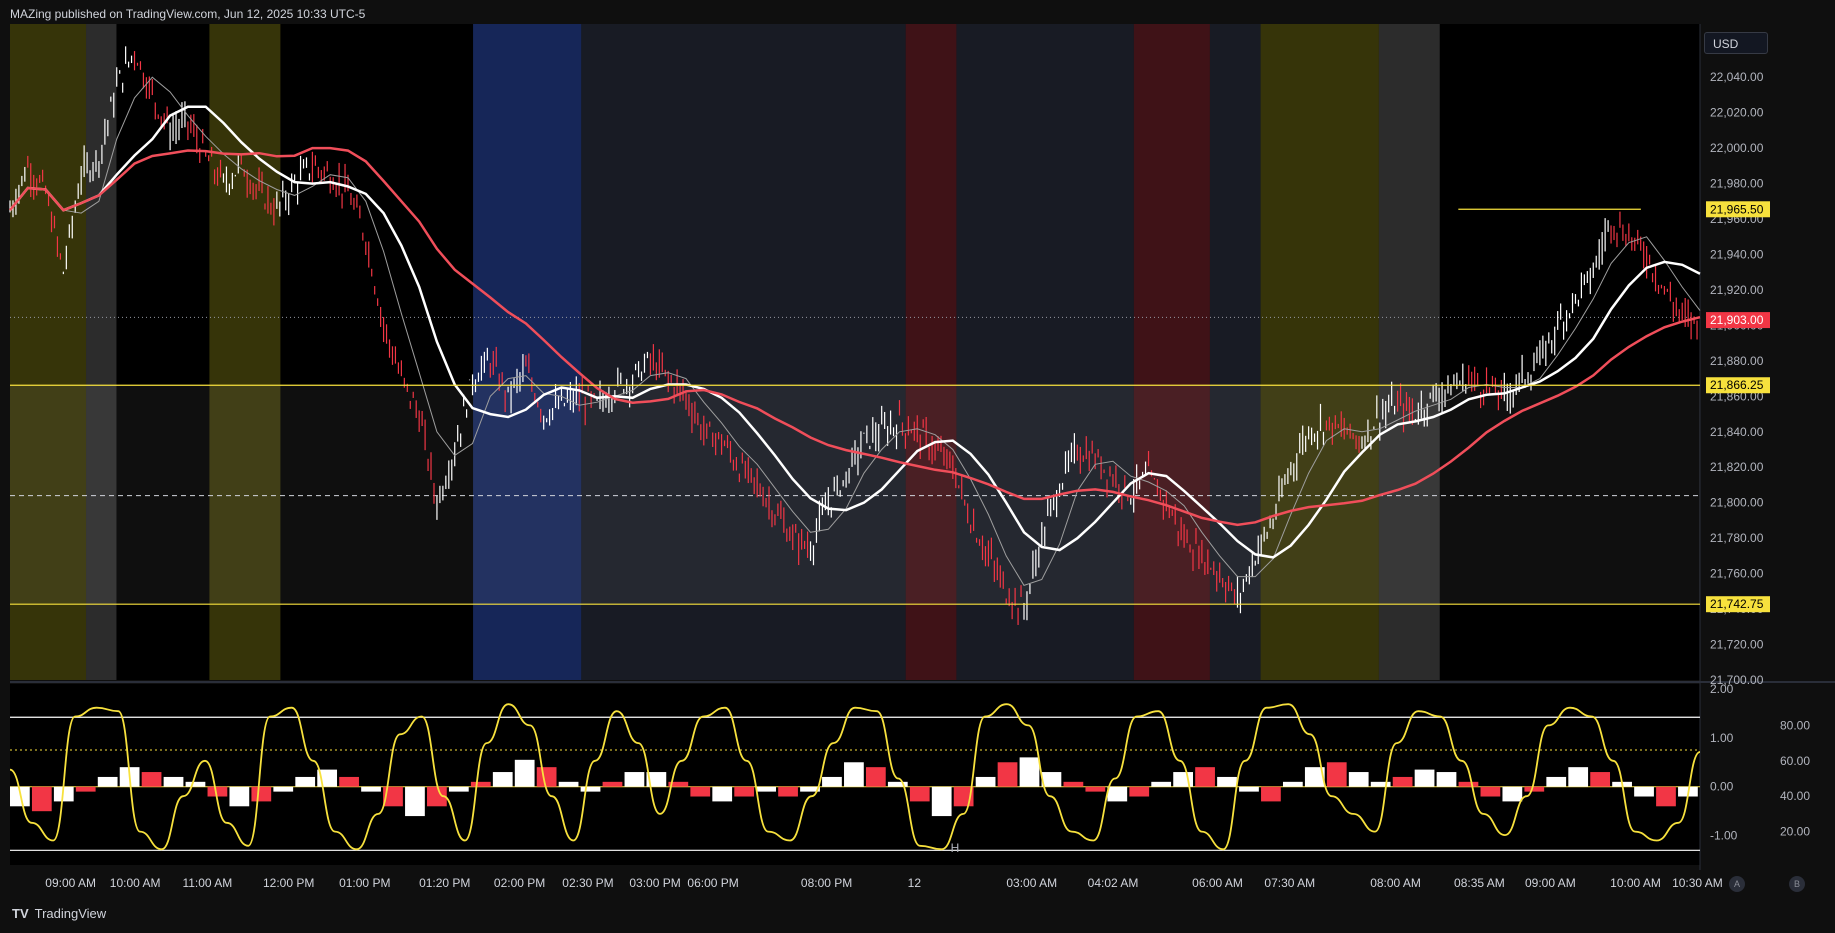  Describe the element at coordinates (1722, 787) in the screenshot. I see `osc-axis-tick: 0.00` at that location.